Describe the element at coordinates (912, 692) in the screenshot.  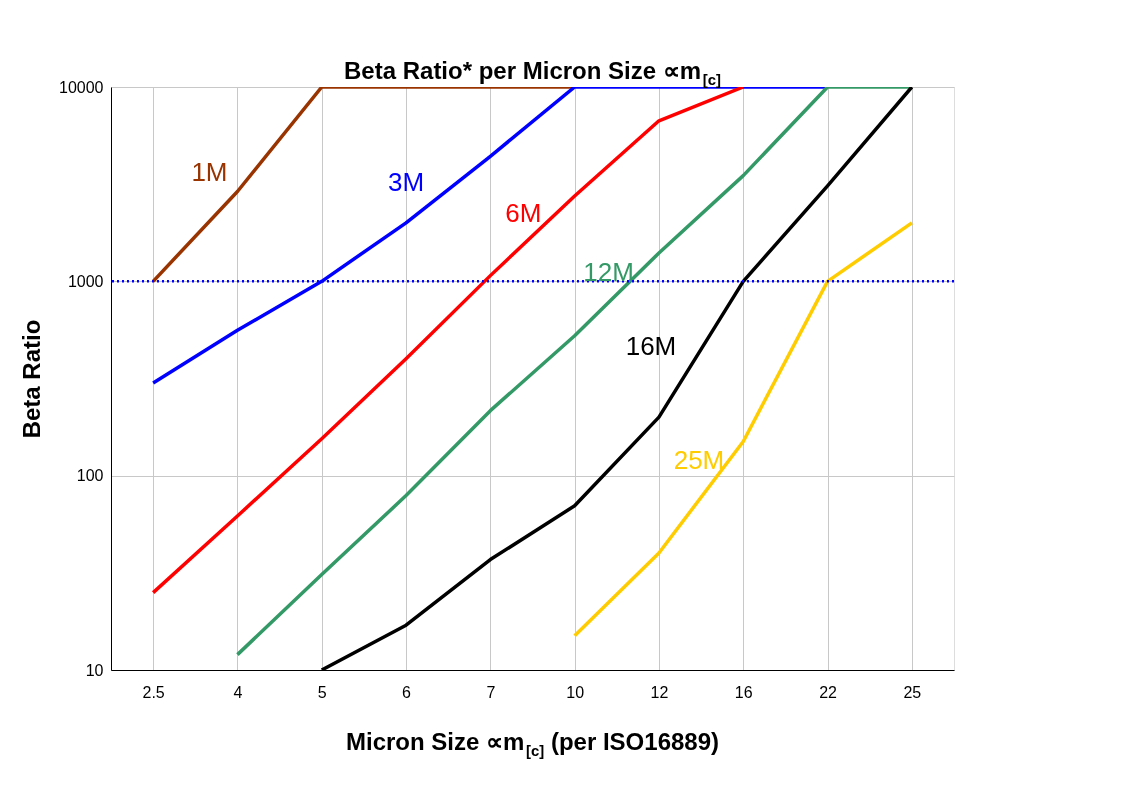
I see `x-tick-label: 25` at that location.